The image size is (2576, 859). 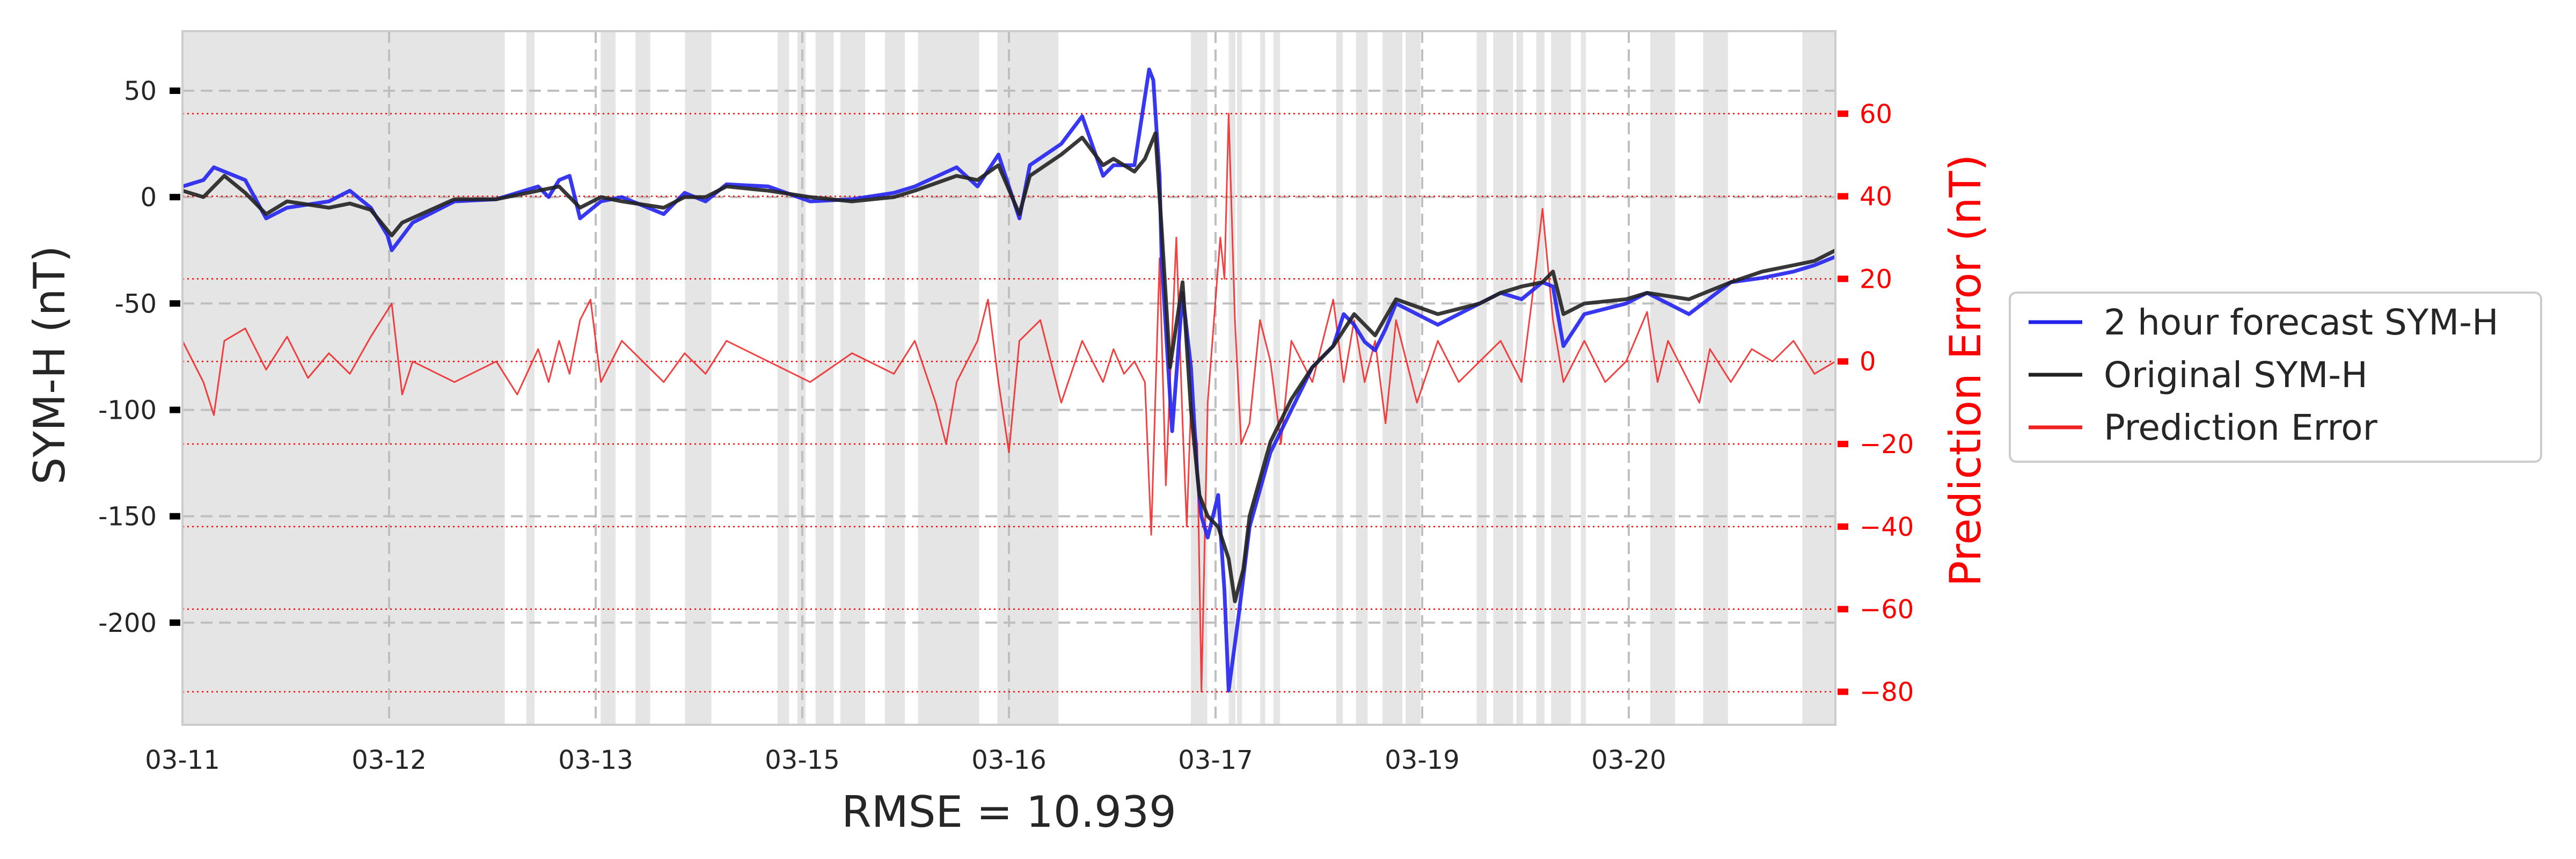 I want to click on y-left-tick-label: -50, so click(x=136, y=304).